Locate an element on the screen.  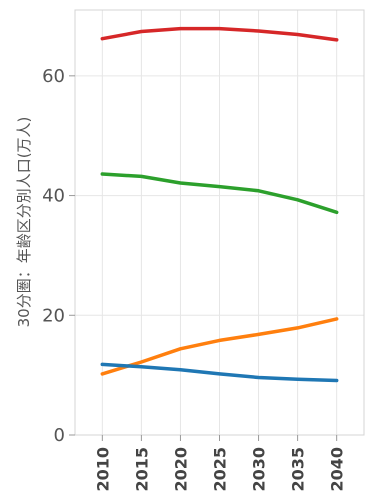
y-tick-label: 60 is located at coordinates (53, 76).